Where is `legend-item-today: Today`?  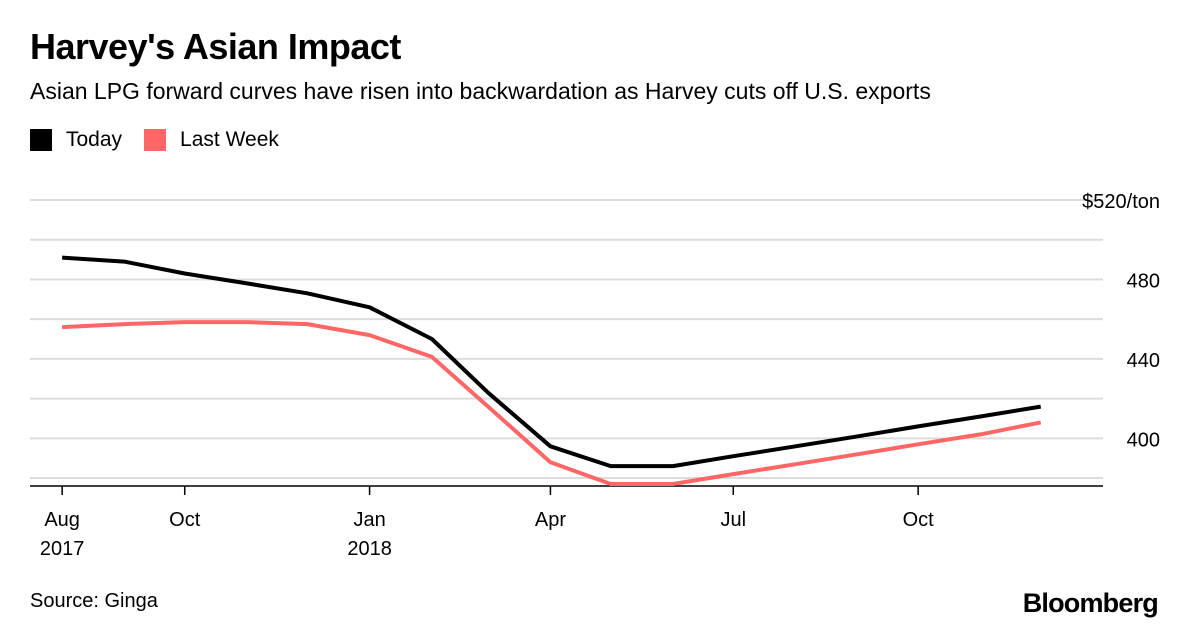 legend-item-today: Today is located at coordinates (76, 140).